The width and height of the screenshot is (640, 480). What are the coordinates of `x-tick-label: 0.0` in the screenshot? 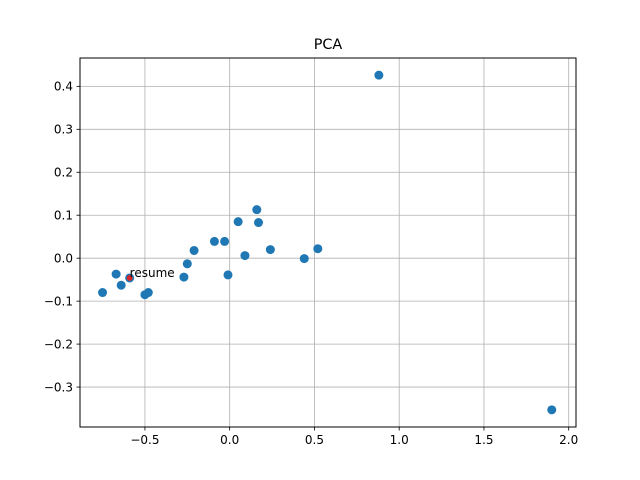 It's located at (229, 440).